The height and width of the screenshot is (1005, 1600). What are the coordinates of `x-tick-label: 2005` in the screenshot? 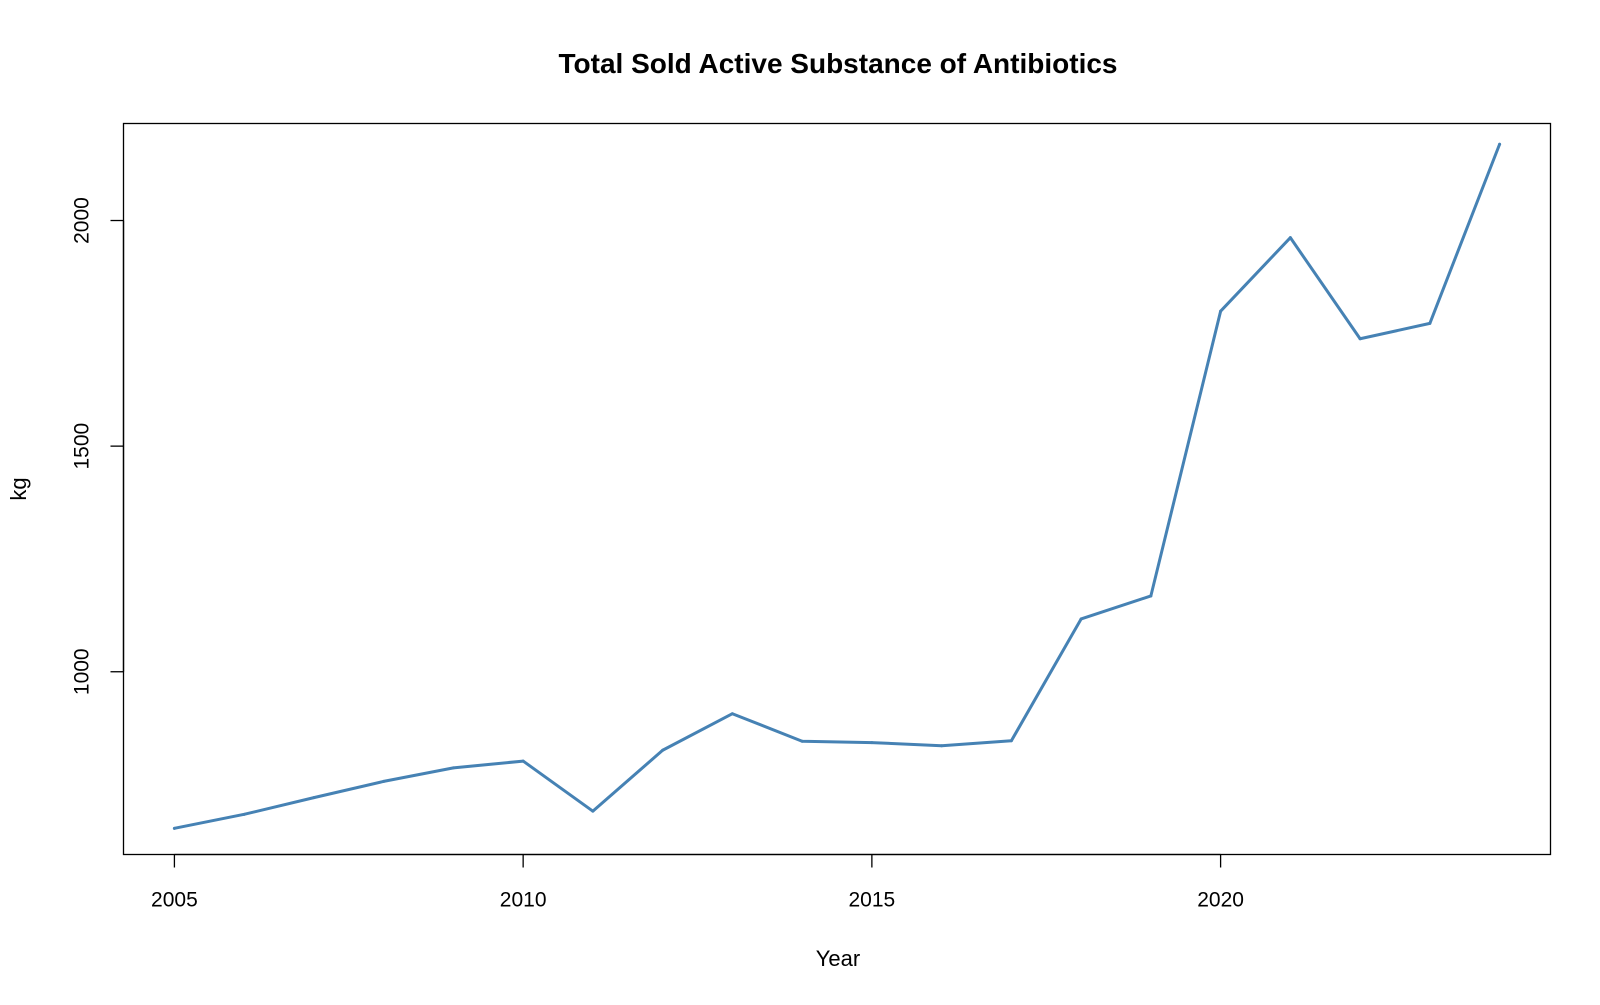 It's located at (174, 900).